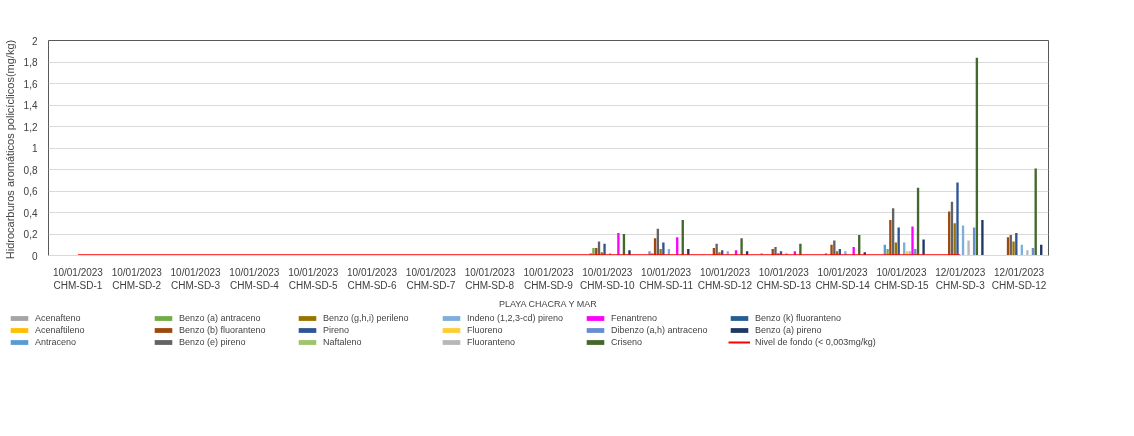 This screenshot has height=436, width=1134. What do you see at coordinates (58, 318) in the screenshot?
I see `legend-label: Acenafteno` at bounding box center [58, 318].